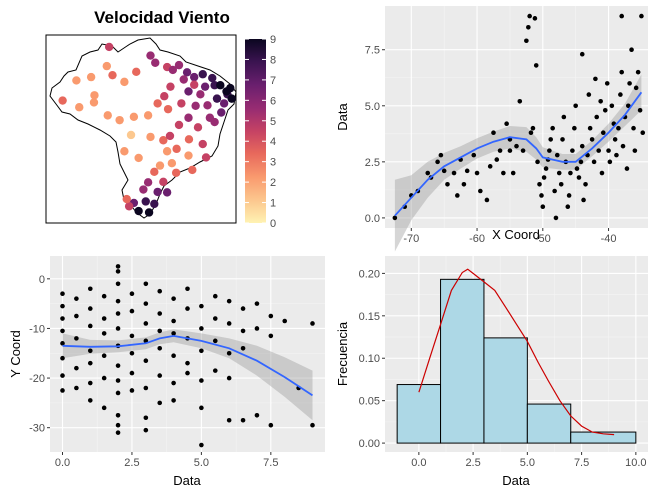 The image size is (657, 495). I want to click on y-tick-label: 7.5, so click(372, 51).